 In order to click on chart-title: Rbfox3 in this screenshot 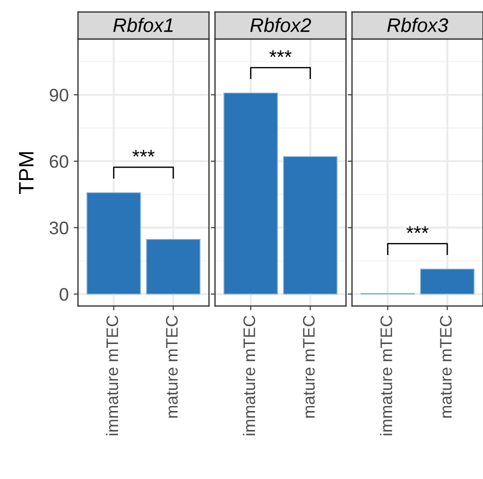, I will do `click(417, 25)`.